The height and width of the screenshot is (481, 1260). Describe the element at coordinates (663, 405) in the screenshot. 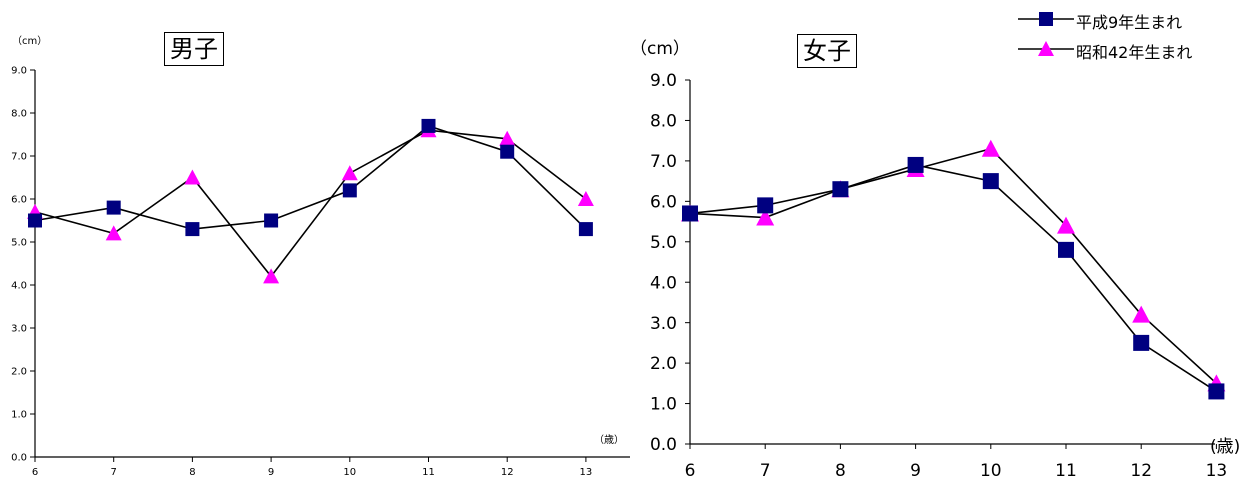

I see `girls-y-tick-label: 1.0` at that location.